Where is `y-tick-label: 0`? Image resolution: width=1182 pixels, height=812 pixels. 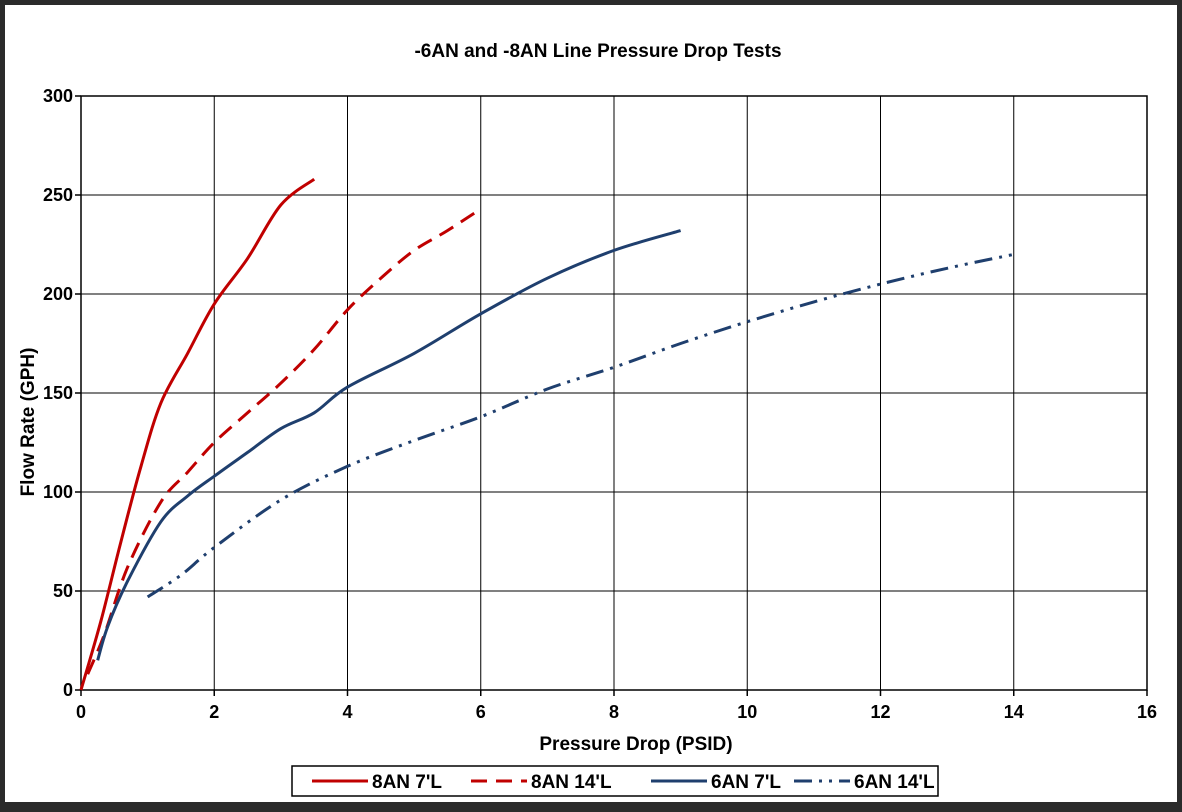 y-tick-label: 0 is located at coordinates (68, 690).